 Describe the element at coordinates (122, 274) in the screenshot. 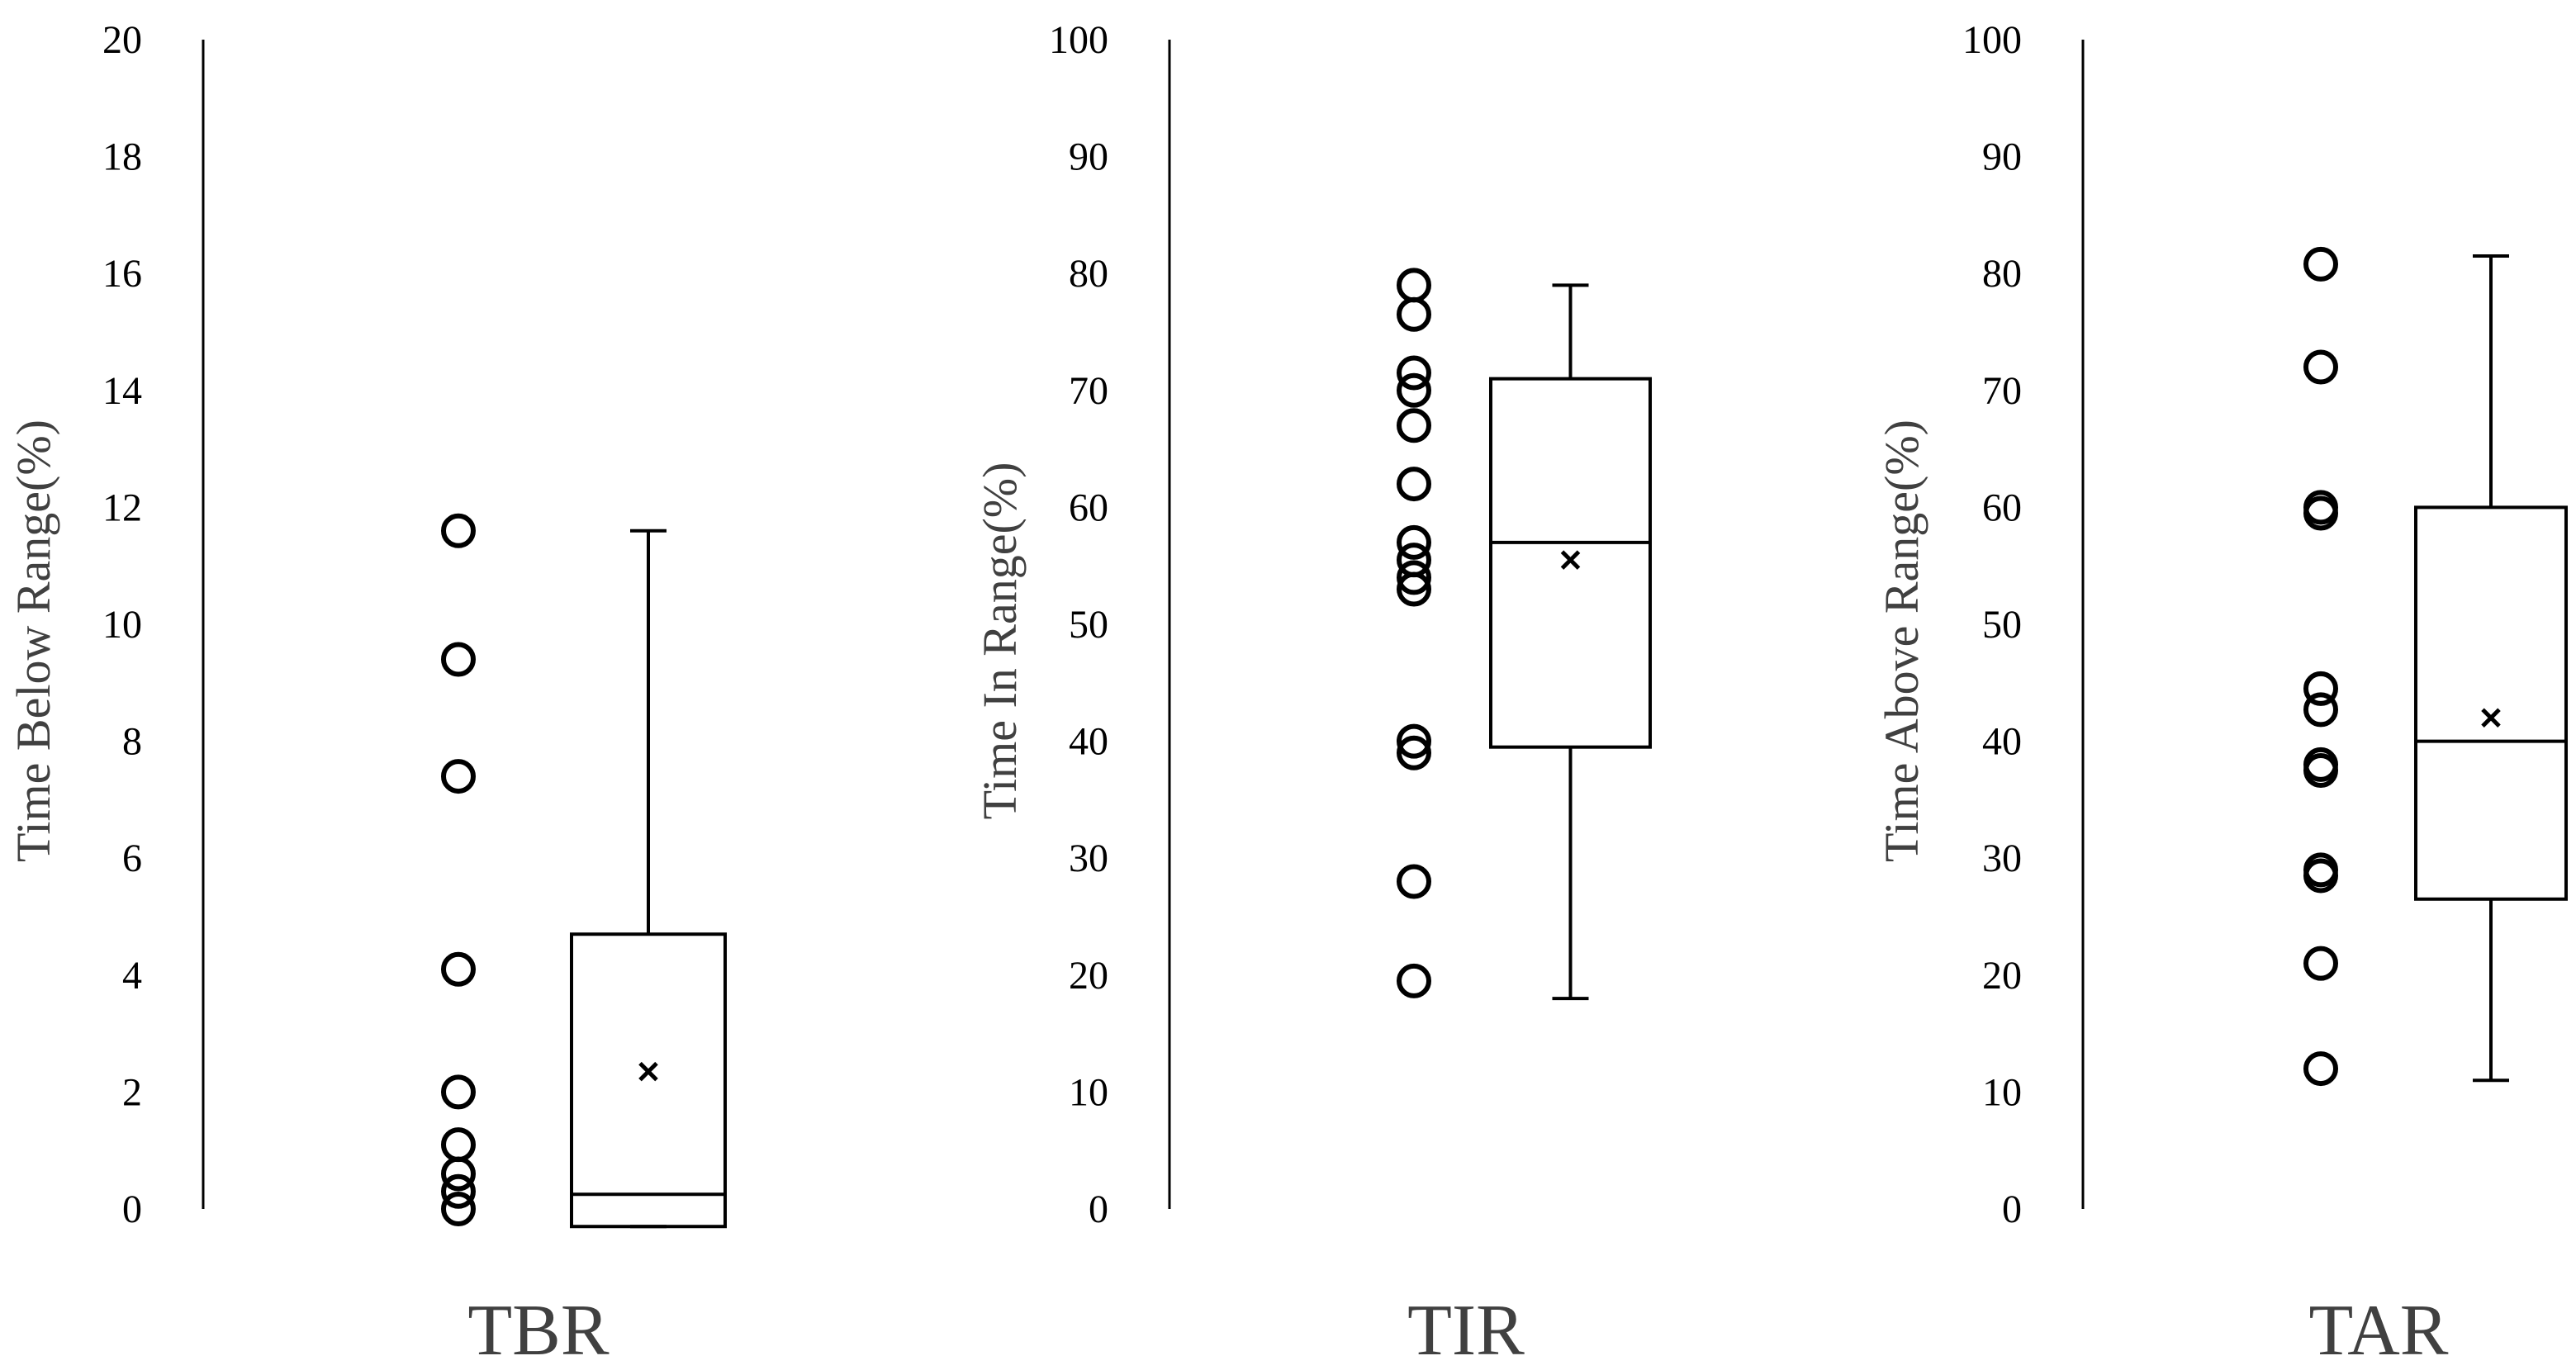

I see `y-tick-label: 16` at that location.